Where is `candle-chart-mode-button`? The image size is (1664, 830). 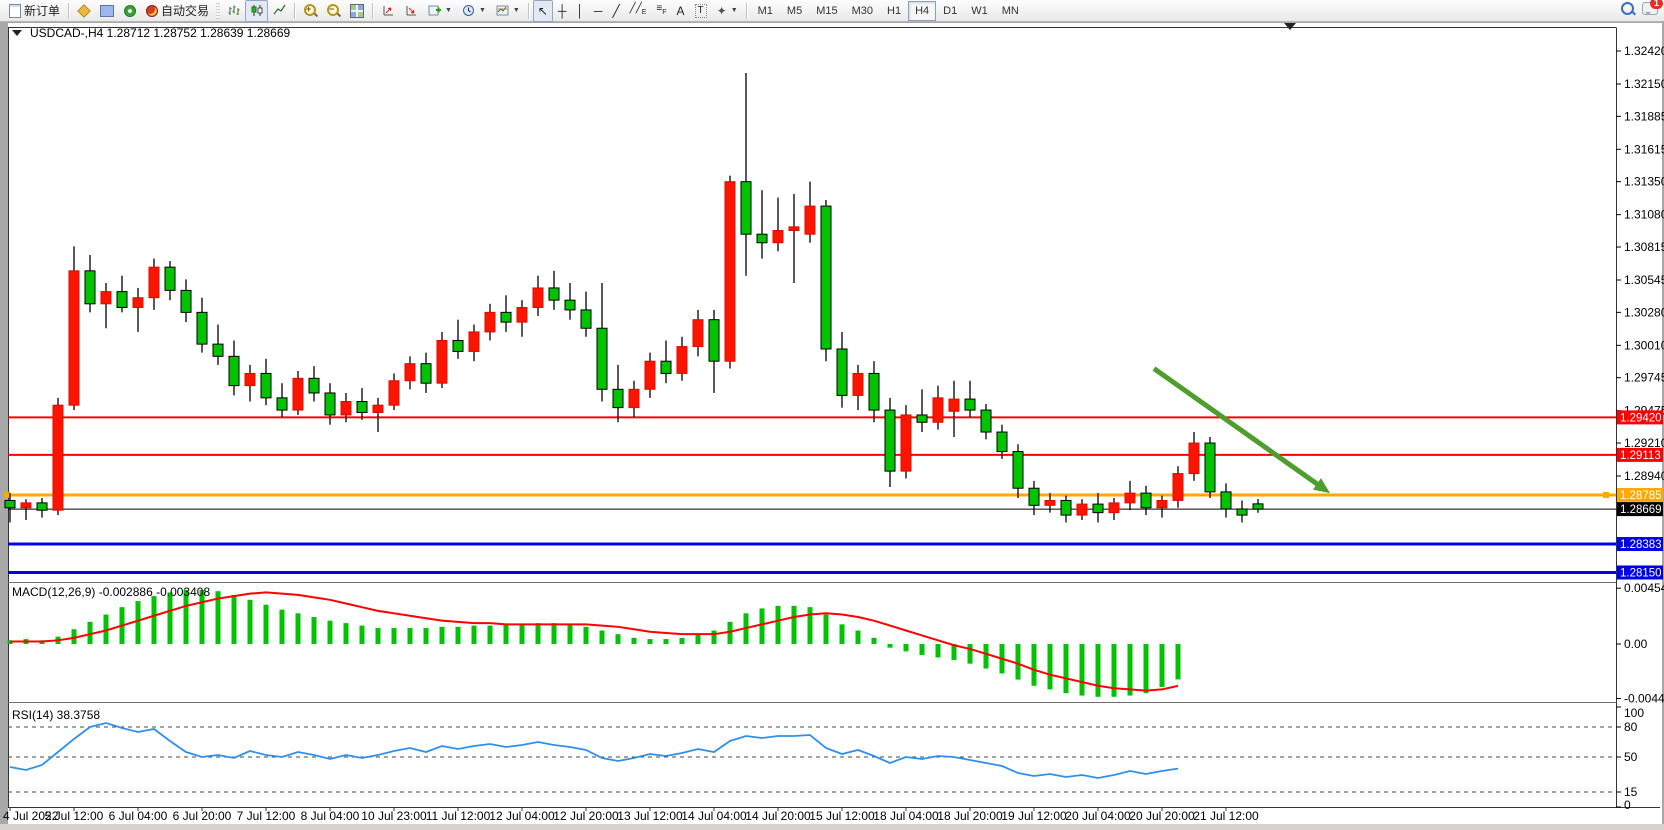 candle-chart-mode-button is located at coordinates (257, 11).